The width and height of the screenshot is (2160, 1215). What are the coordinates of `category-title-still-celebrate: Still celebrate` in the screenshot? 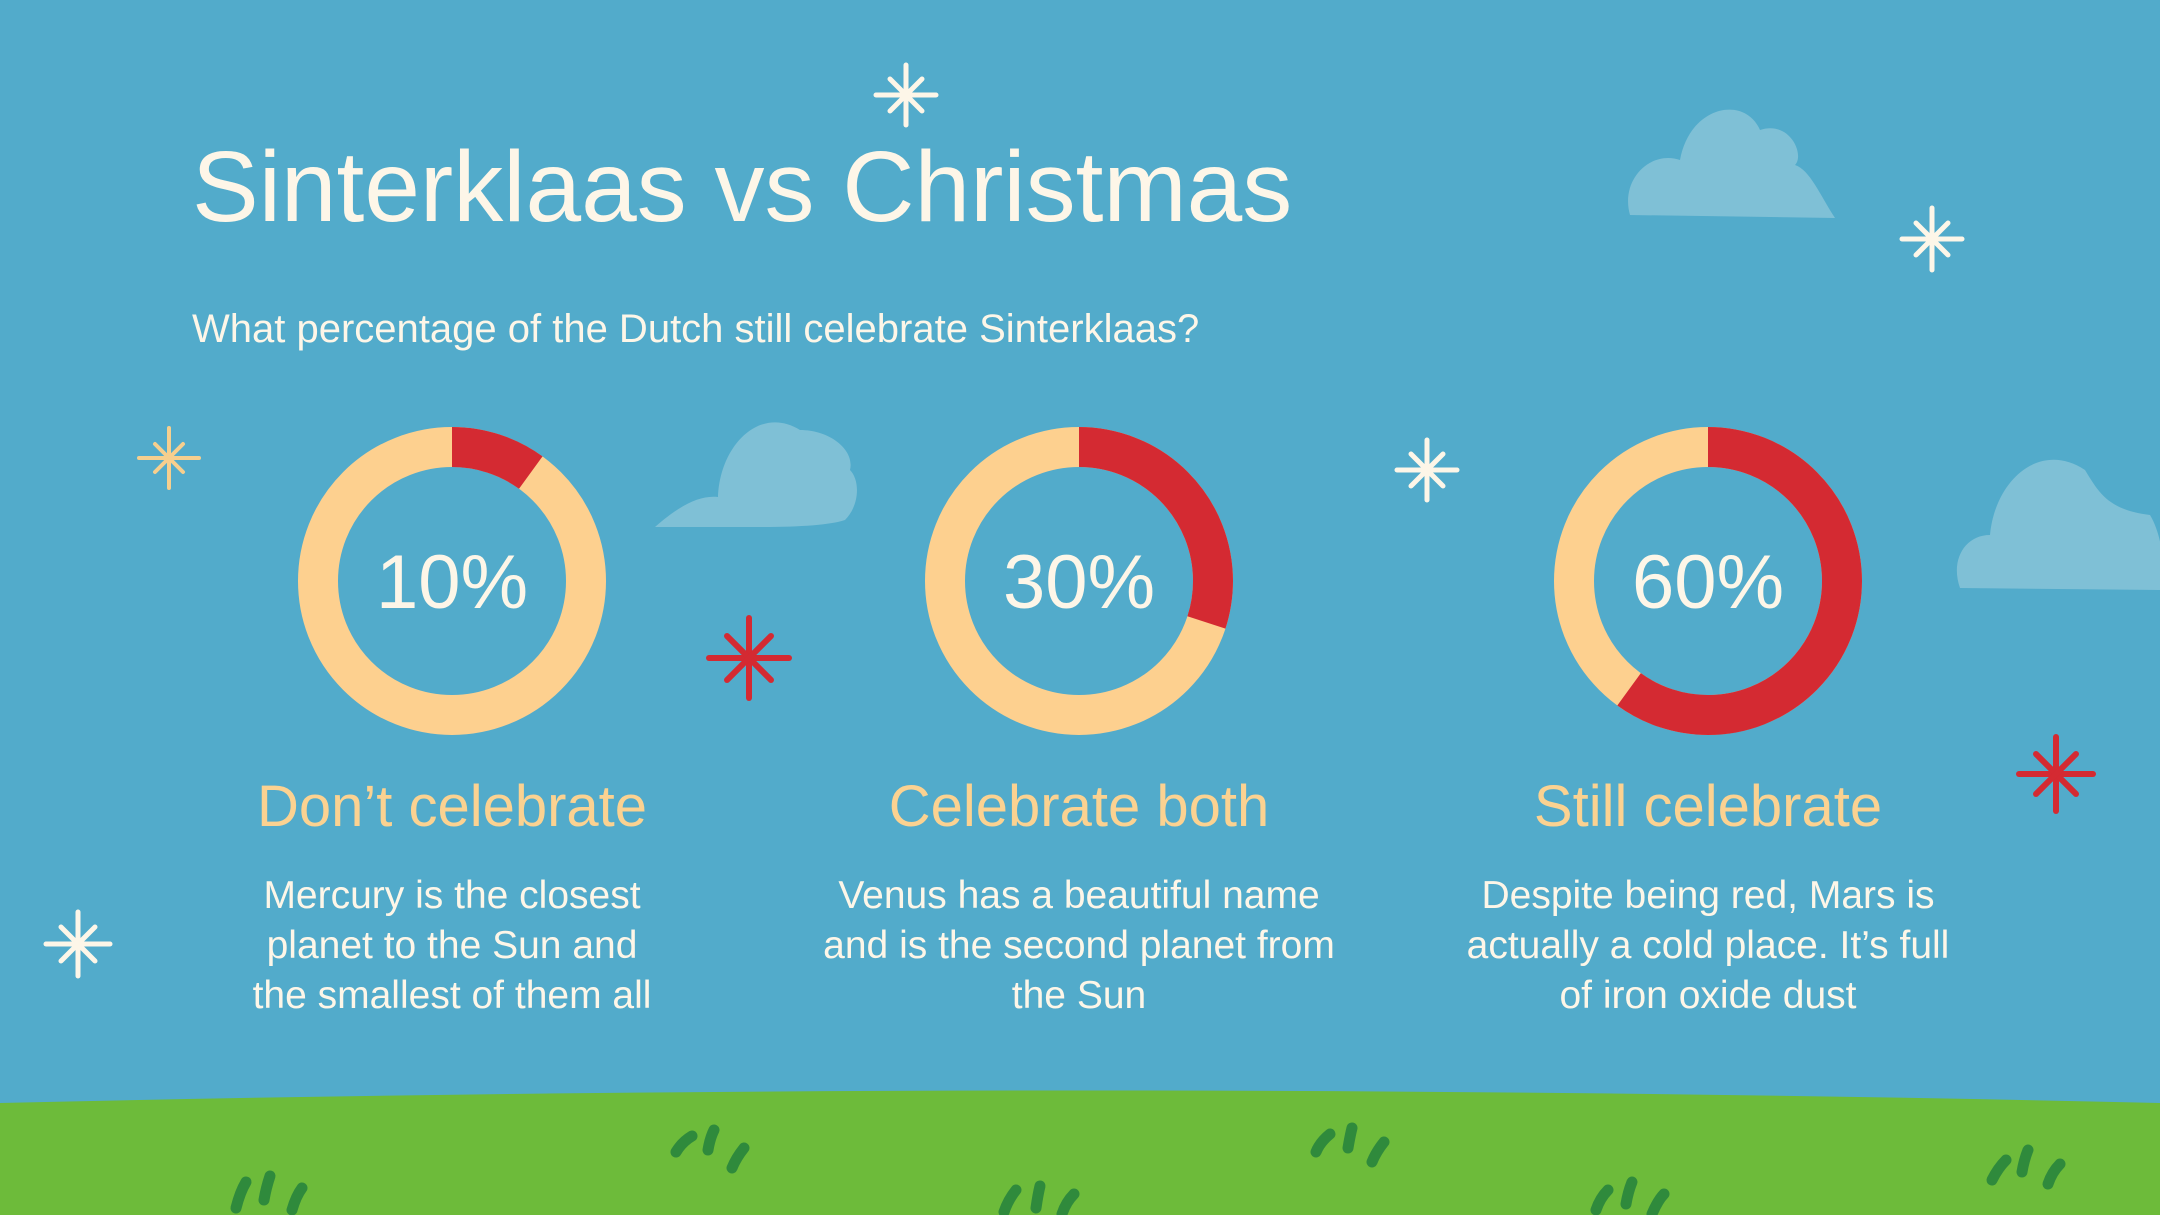 It's located at (1708, 806).